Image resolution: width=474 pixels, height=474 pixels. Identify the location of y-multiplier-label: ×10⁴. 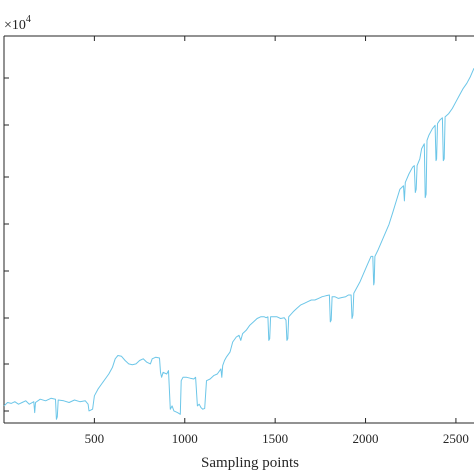
(17, 23).